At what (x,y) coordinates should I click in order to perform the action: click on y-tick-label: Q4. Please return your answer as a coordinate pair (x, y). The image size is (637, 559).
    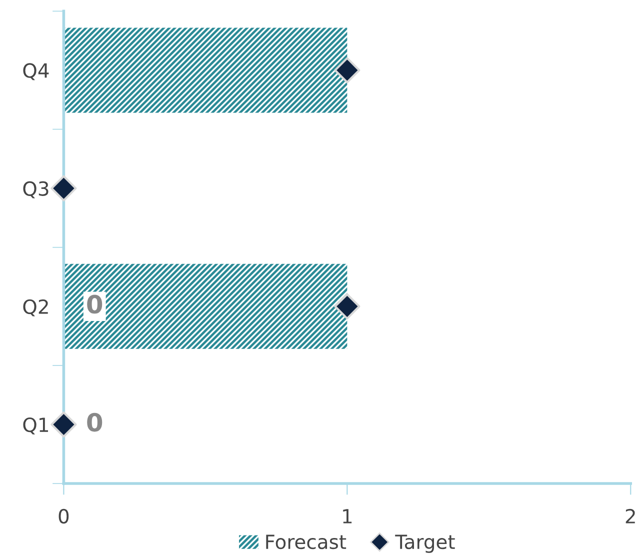
    Looking at the image, I should click on (36, 71).